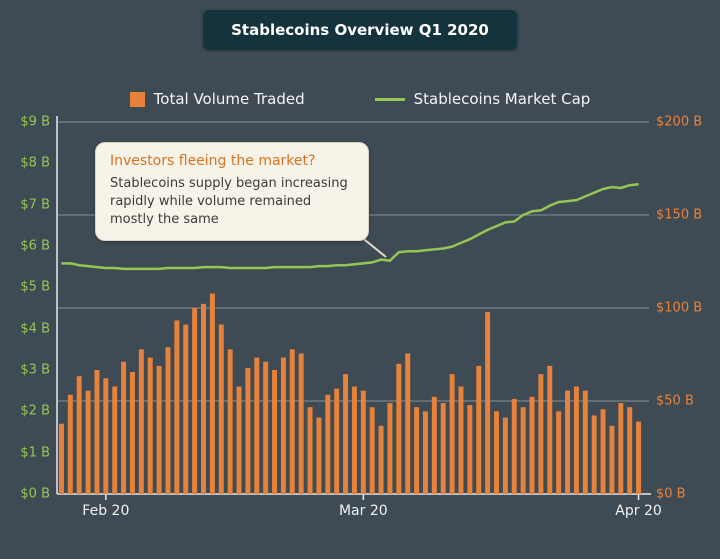 The width and height of the screenshot is (720, 559). I want to click on y-axis-right-tick: $150 B, so click(679, 215).